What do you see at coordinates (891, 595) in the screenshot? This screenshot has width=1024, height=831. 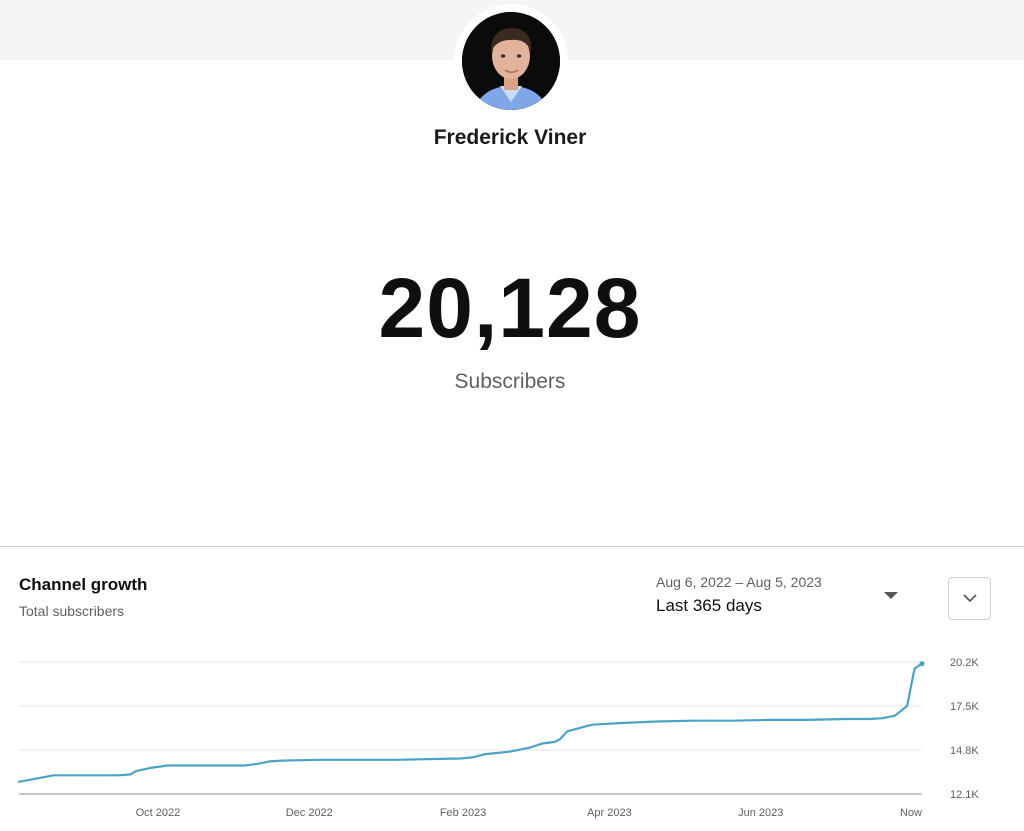 I see `caret-down-icon` at bounding box center [891, 595].